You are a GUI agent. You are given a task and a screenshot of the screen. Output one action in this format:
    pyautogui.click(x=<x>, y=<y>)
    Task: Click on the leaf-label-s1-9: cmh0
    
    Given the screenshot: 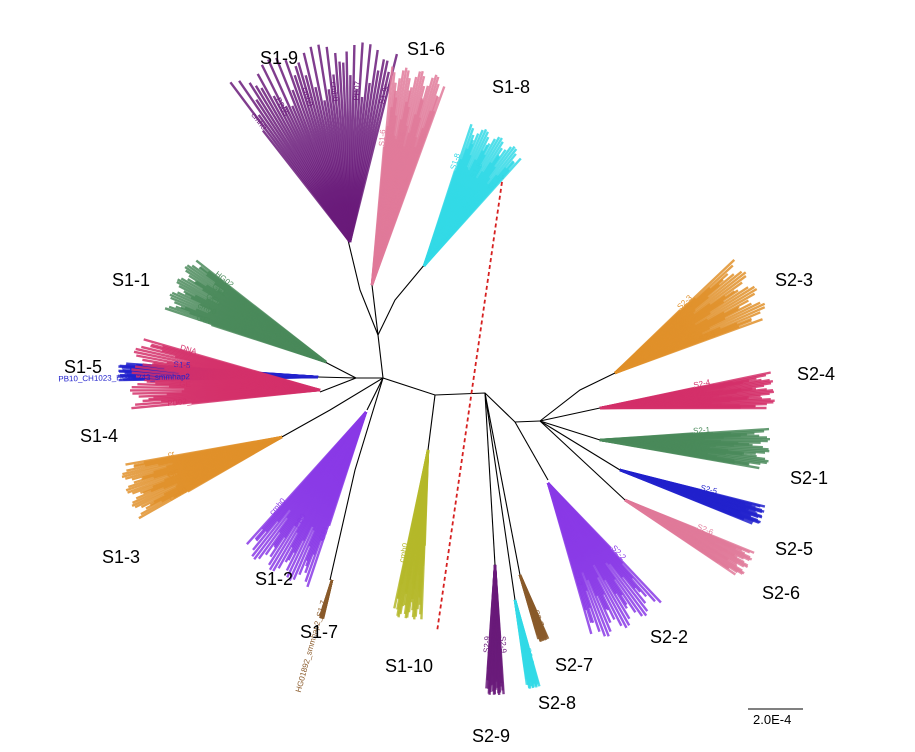 What is the action you would take?
    pyautogui.click(x=334, y=91)
    